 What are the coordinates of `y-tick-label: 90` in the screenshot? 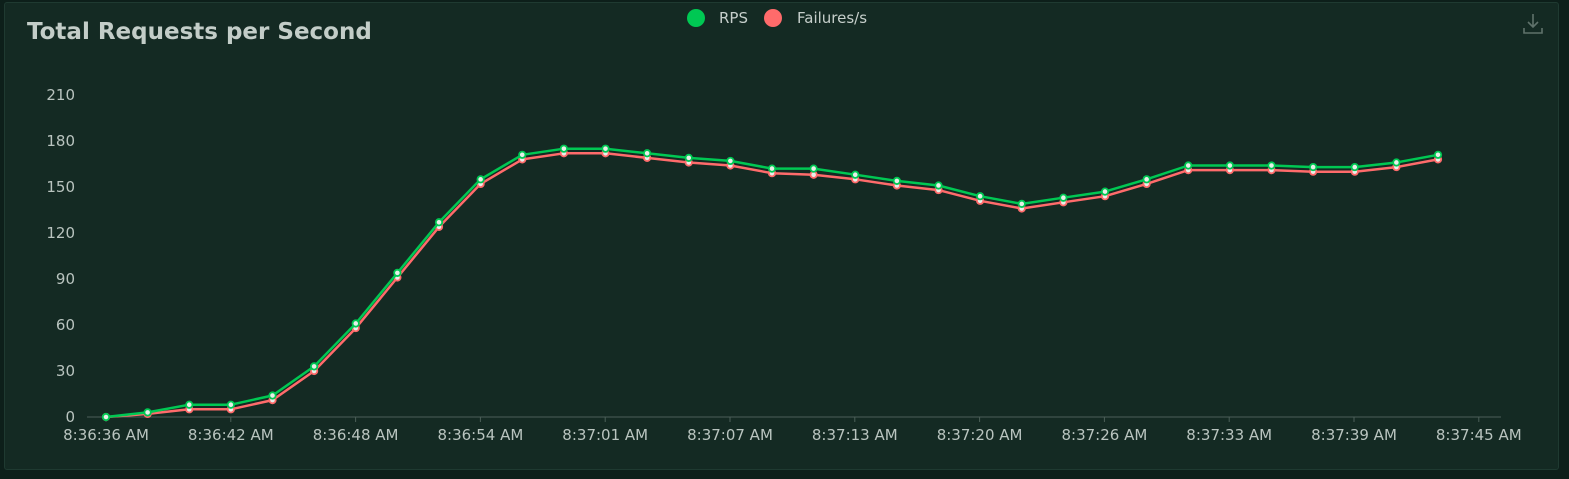 It's located at (65, 279).